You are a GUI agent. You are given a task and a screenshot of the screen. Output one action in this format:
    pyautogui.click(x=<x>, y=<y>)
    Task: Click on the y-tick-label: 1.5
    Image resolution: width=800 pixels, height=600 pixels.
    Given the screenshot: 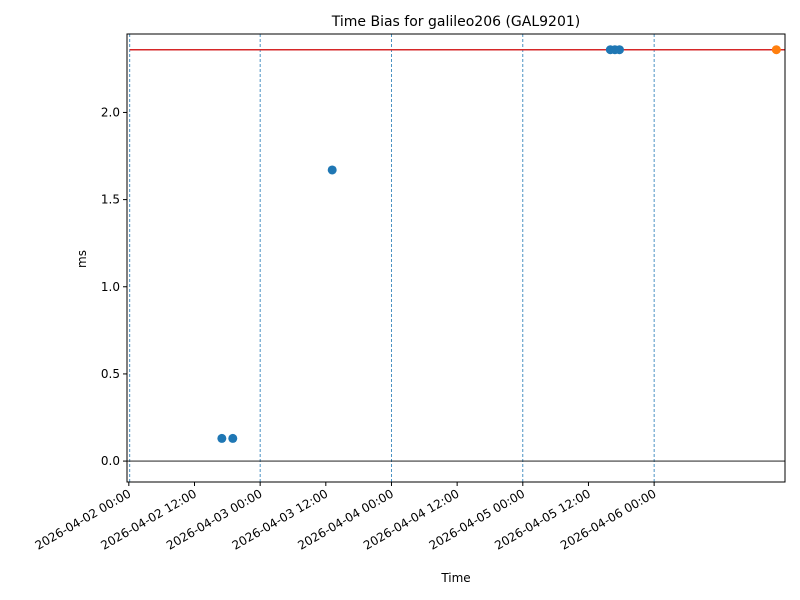 What is the action you would take?
    pyautogui.click(x=110, y=200)
    